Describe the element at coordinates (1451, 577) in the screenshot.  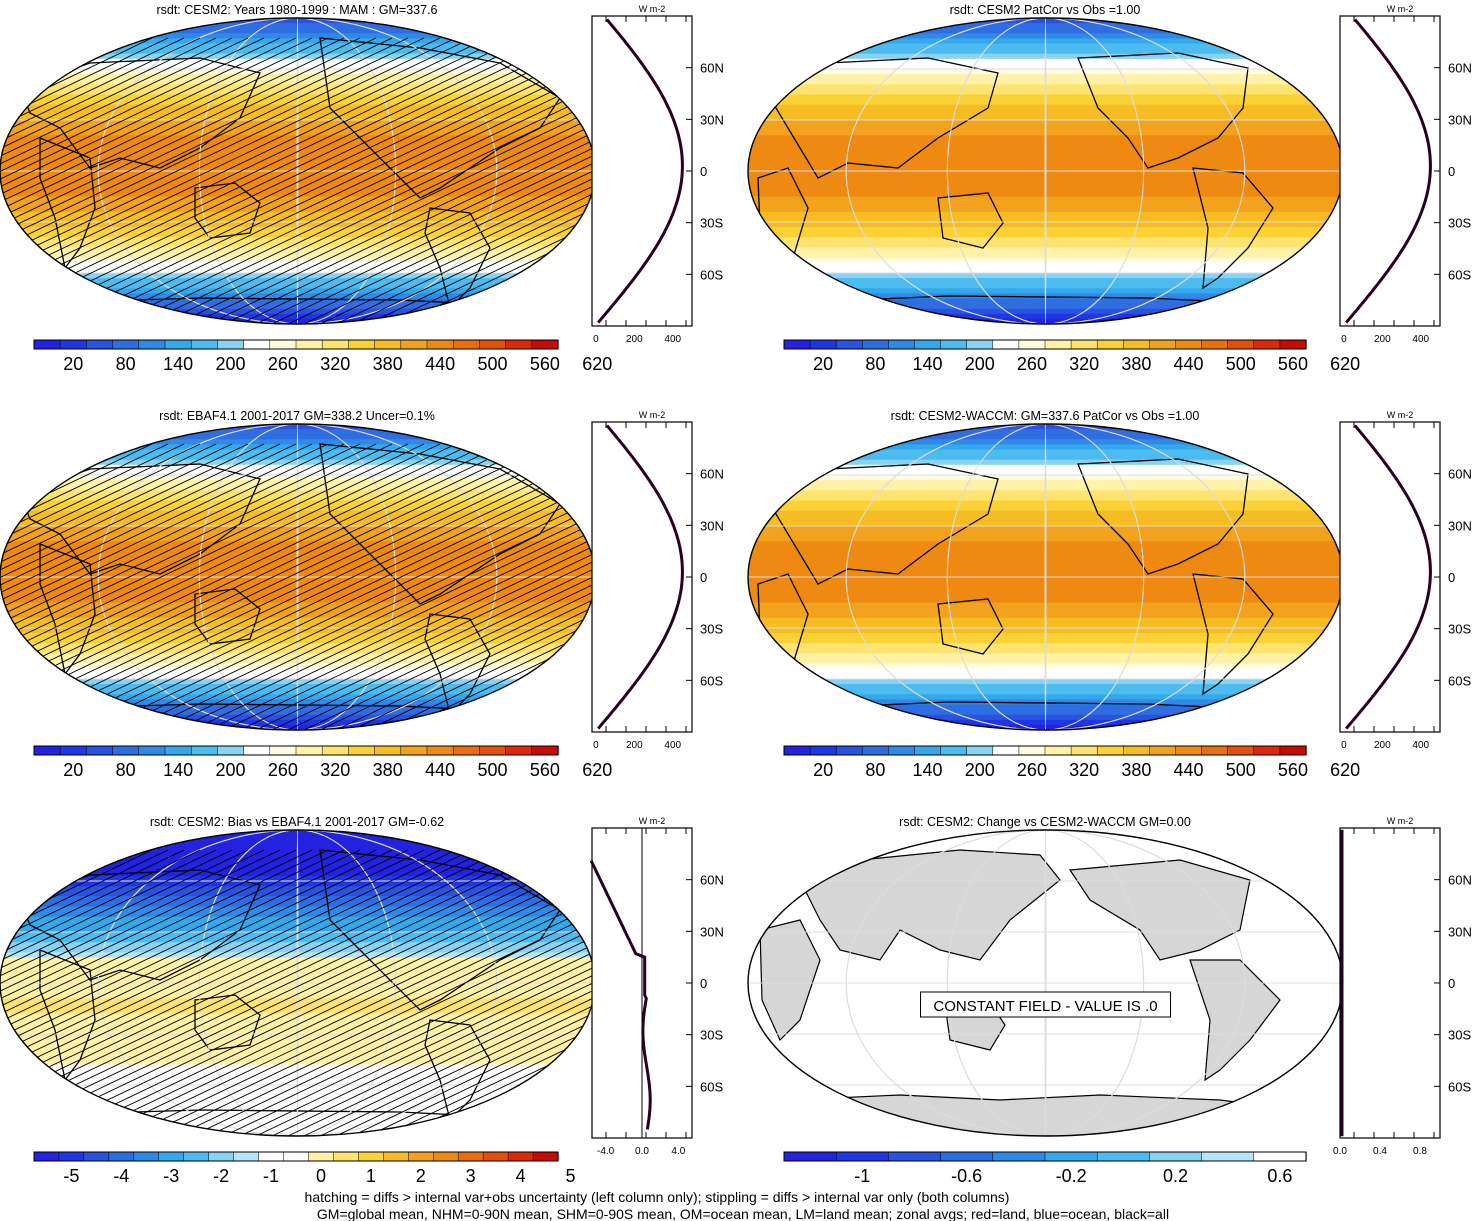
I see `zonal-ytick-label: 0` at that location.